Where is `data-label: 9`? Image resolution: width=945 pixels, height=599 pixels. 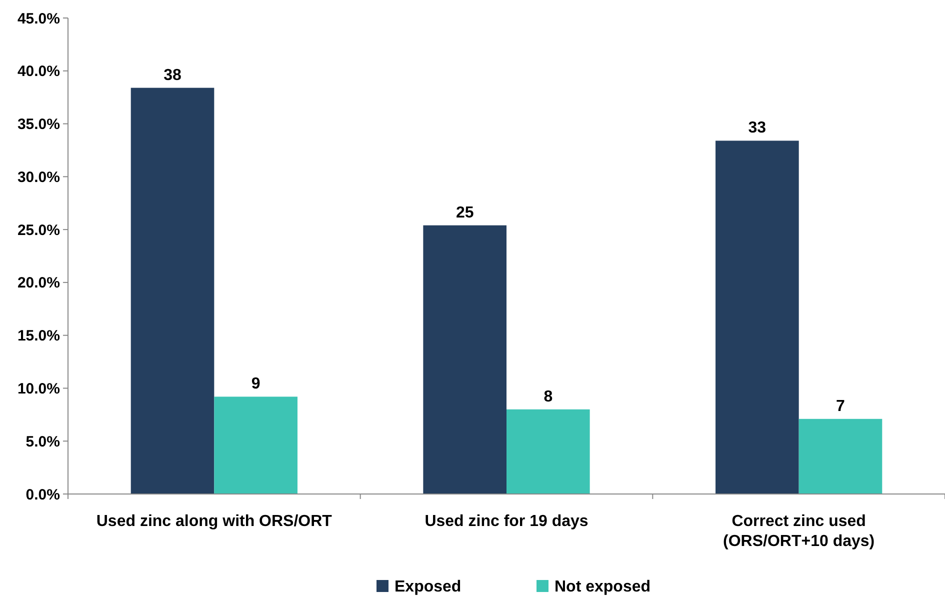 data-label: 9 is located at coordinates (255, 384).